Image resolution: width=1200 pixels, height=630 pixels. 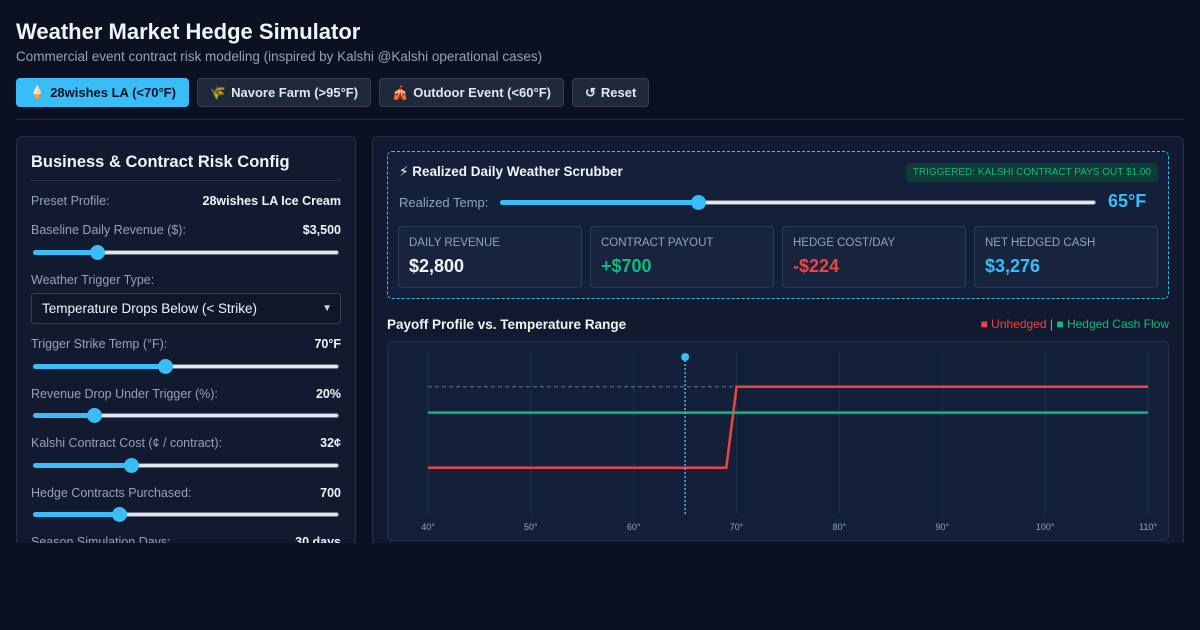 I want to click on x-tick-label: 50°, so click(x=531, y=527).